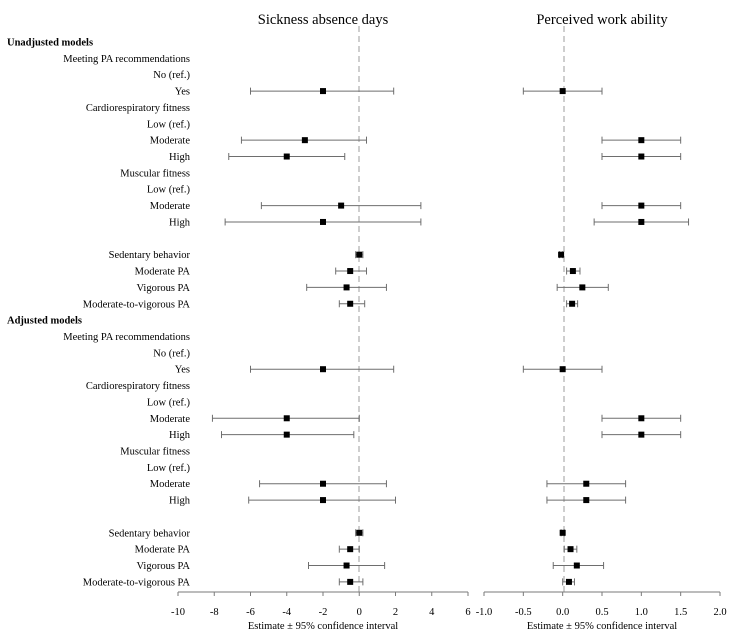  I want to click on x-tick-label: 0.0, so click(562, 612).